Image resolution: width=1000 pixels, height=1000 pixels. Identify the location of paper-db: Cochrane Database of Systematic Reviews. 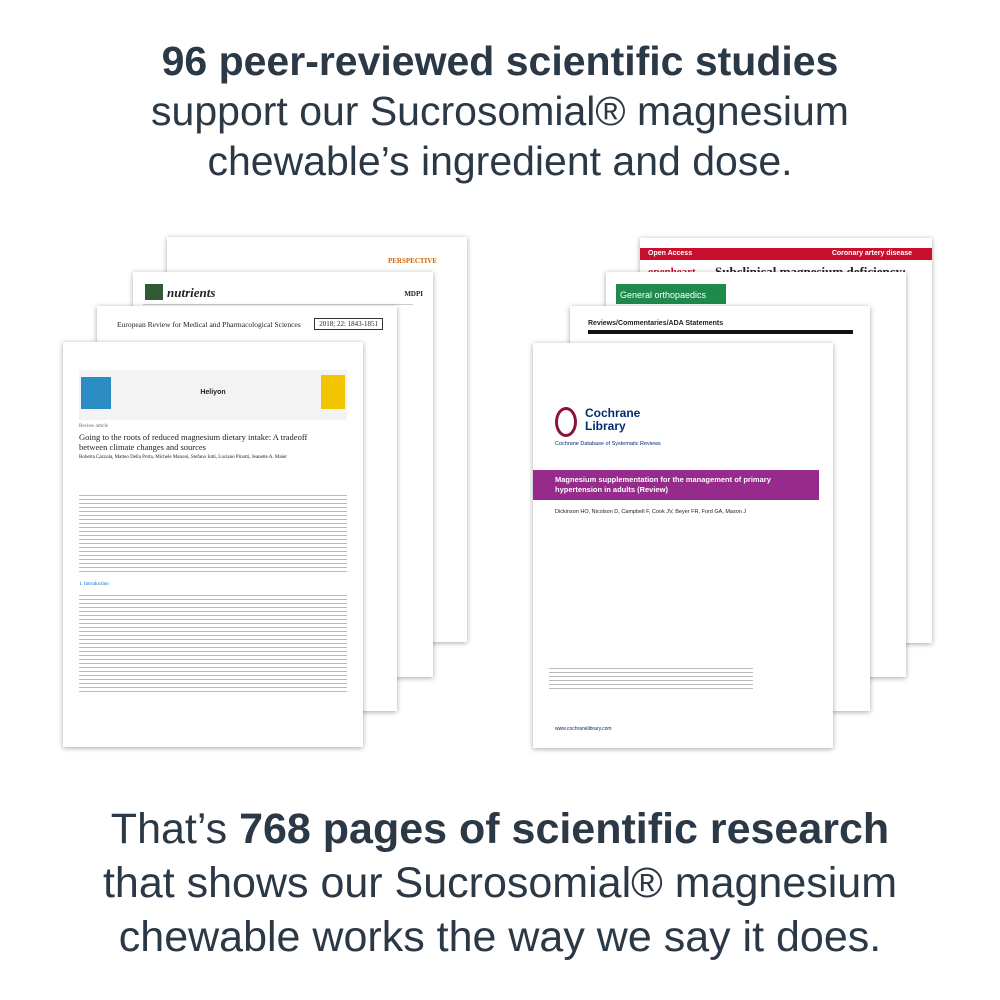
(608, 444).